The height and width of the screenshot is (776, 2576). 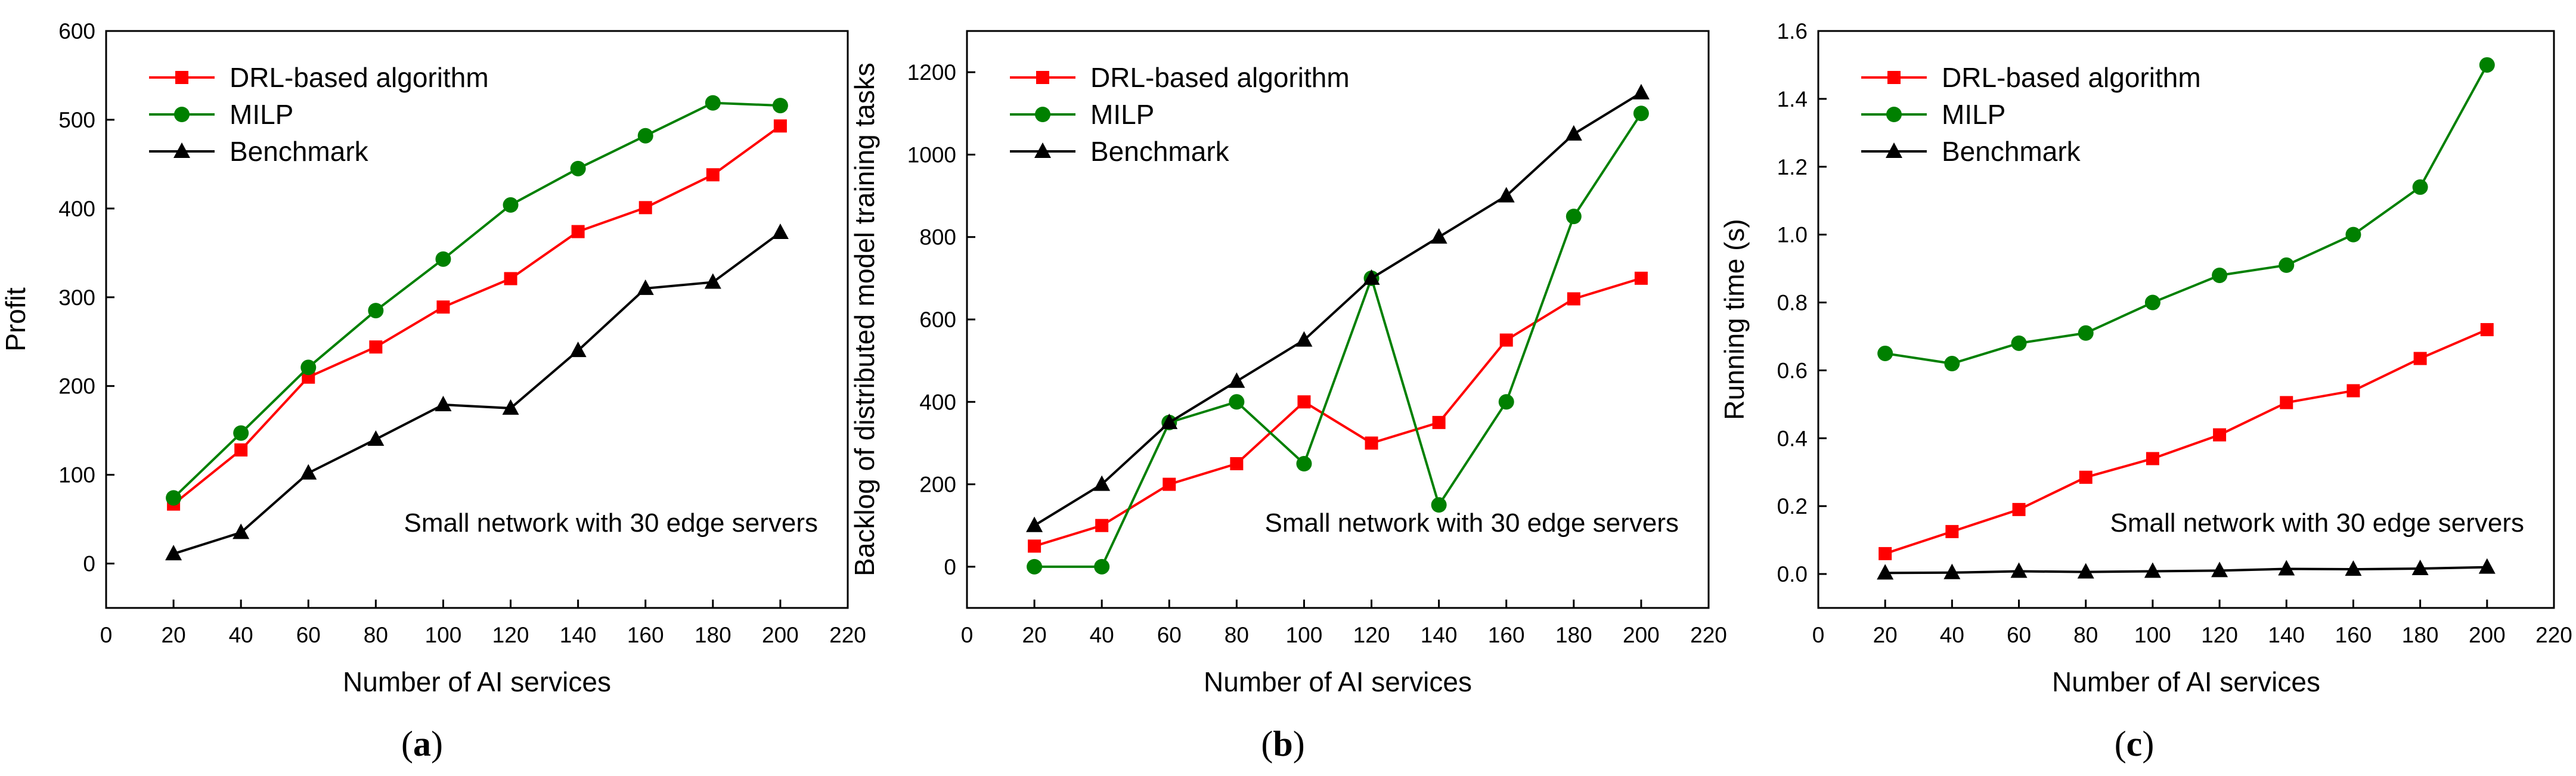 What do you see at coordinates (477, 681) in the screenshot?
I see `x-axis-label: Number of AI services` at bounding box center [477, 681].